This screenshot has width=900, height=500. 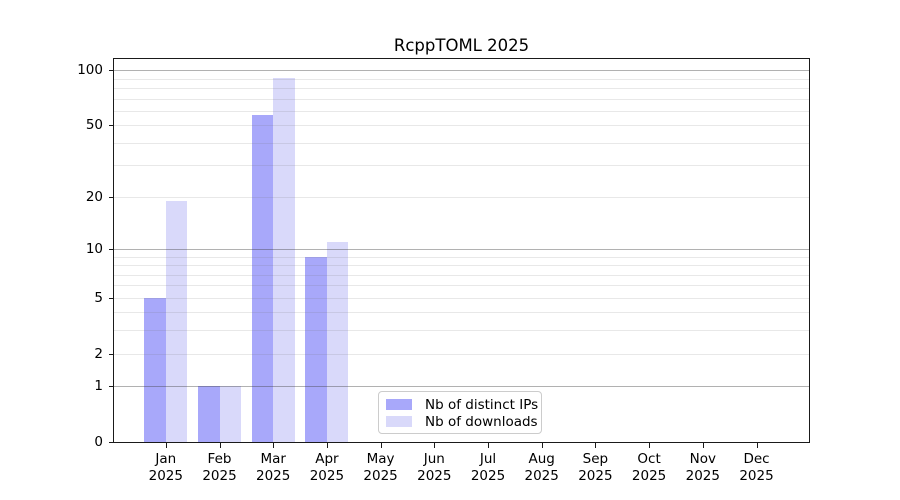 What do you see at coordinates (219, 467) in the screenshot?
I see `x-tick-label-feb: Feb 2025` at bounding box center [219, 467].